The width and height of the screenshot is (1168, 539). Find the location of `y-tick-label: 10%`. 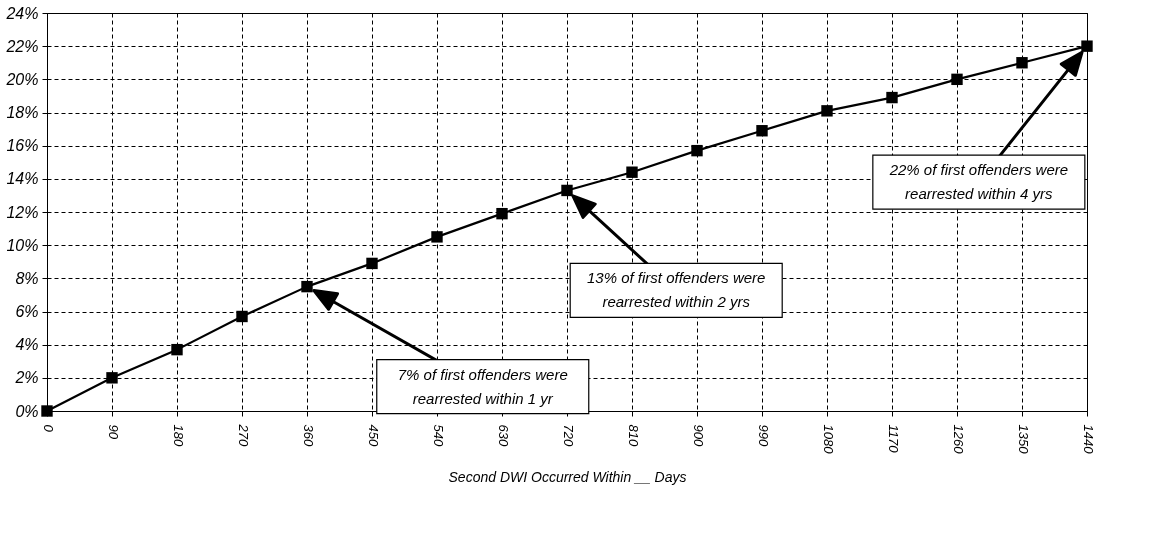

y-tick-label: 10% is located at coordinates (22, 245).